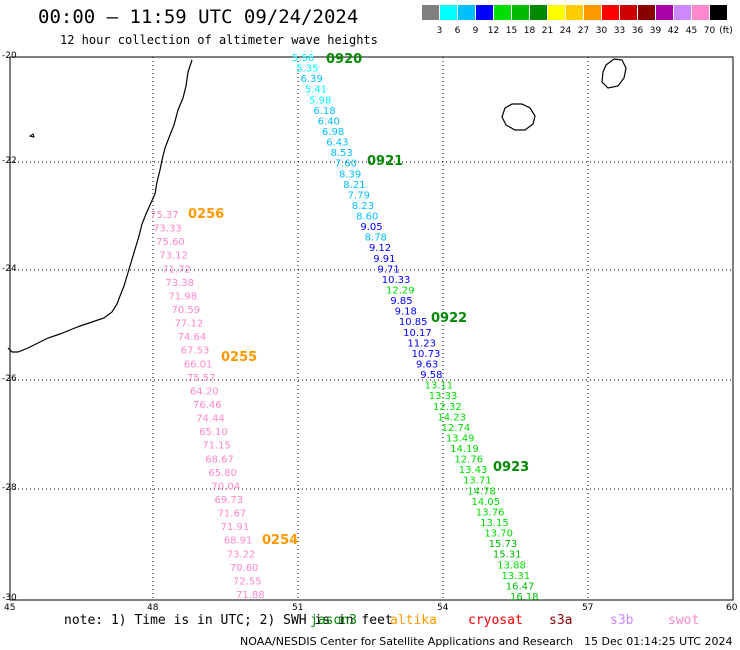 This screenshot has width=740, height=650. I want to click on pass-time-label: 0255, so click(239, 357).